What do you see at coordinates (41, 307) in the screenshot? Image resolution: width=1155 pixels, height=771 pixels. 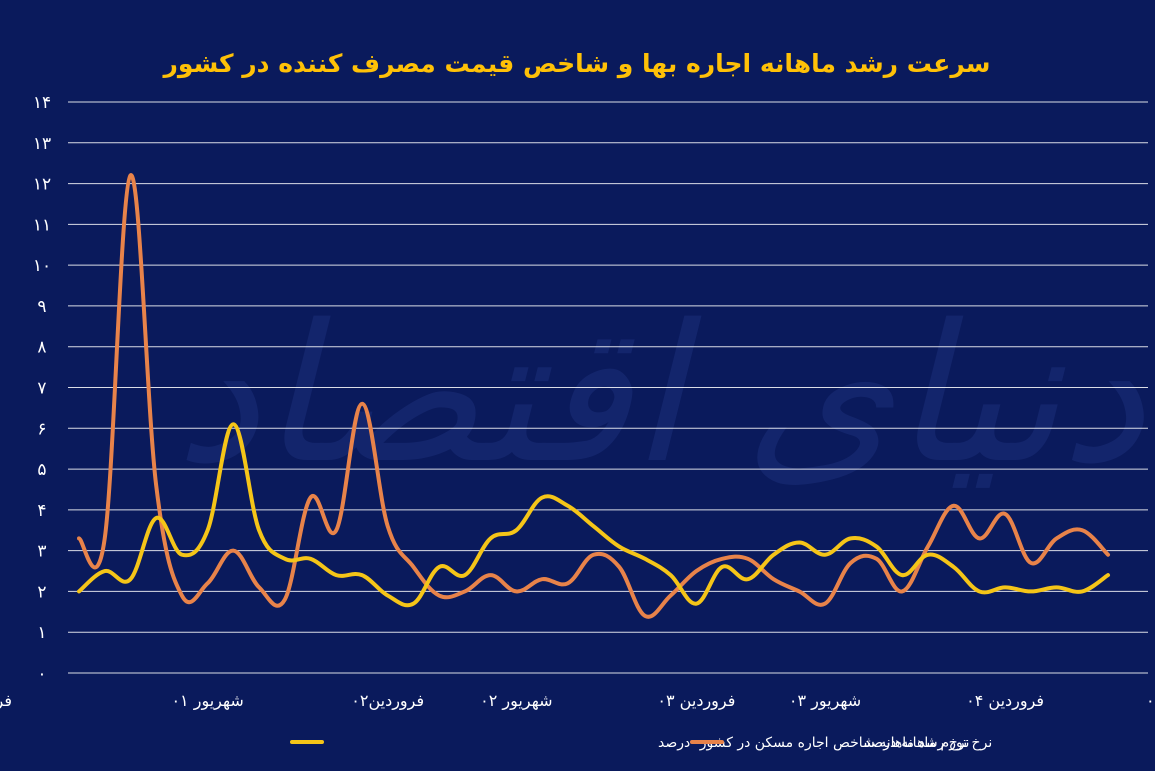 I see `y-tick-label: ۹` at bounding box center [41, 307].